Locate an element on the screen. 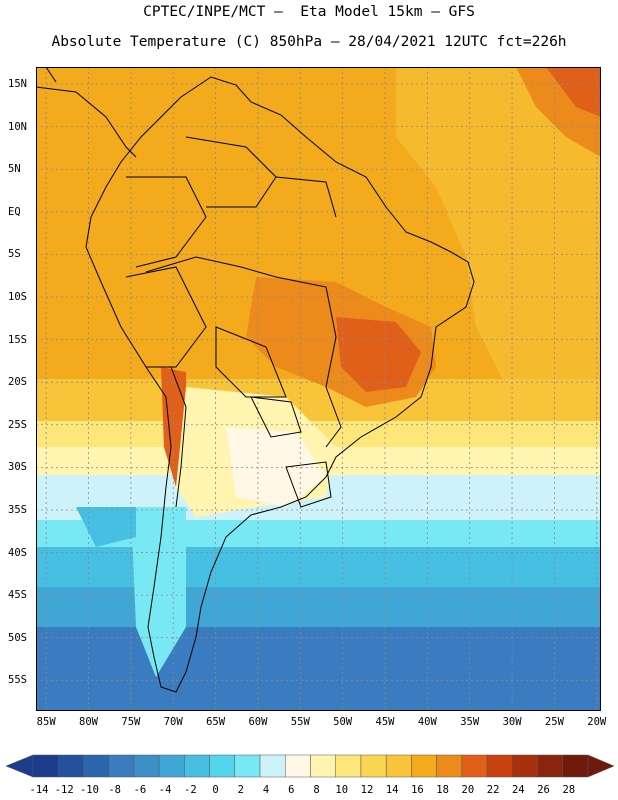  colorbar-label: 28 is located at coordinates (569, 790).